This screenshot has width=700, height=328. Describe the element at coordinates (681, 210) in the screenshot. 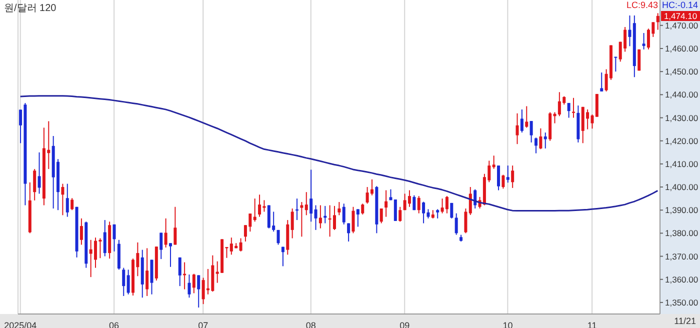

I see `y-tick-label: 1,390.00` at that location.